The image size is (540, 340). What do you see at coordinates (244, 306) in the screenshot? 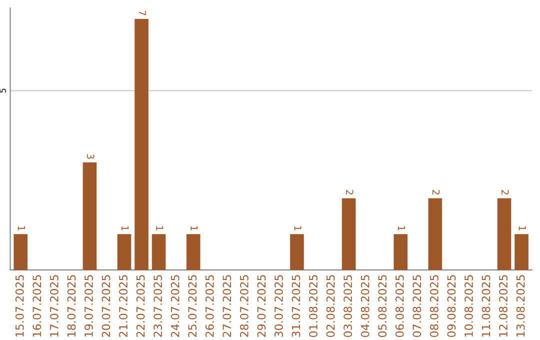
I see `x-tick-label: 28.07.2025` at bounding box center [244, 306].